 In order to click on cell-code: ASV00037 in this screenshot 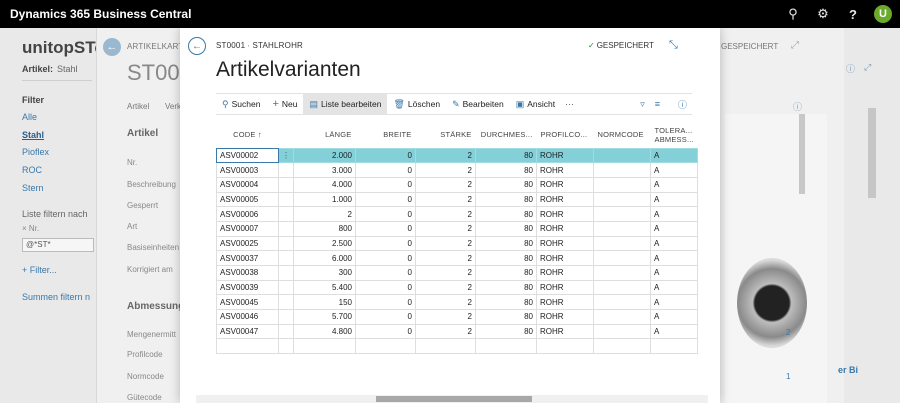, I will do `click(247, 258)`.